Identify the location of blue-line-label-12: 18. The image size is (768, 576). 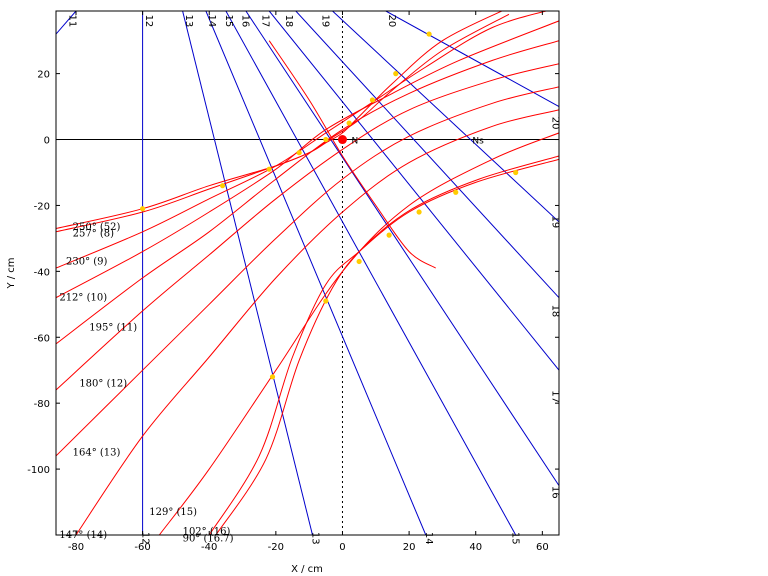
(554, 311).